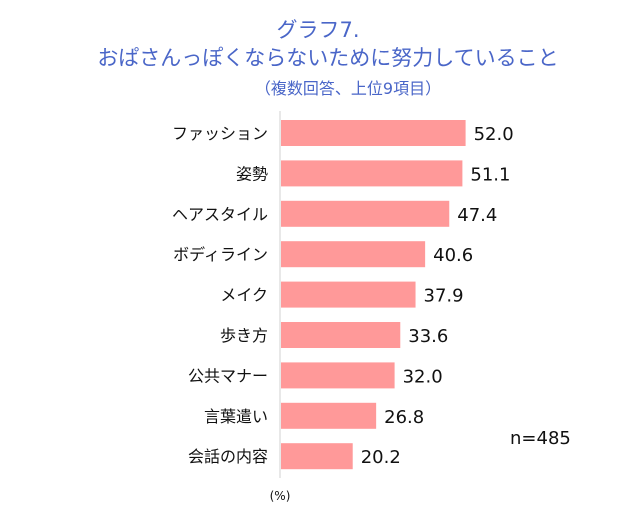 This screenshot has height=514, width=636. I want to click on value-label: 51.1, so click(490, 174).